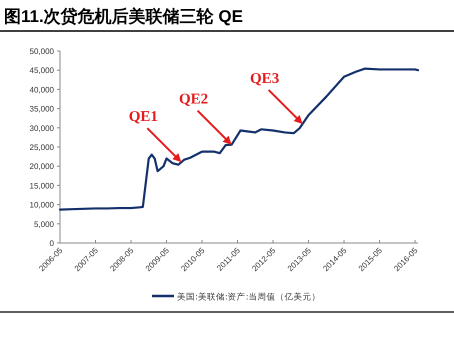  What do you see at coordinates (42, 147) in the screenshot?
I see `y-tick-label: 25,000` at bounding box center [42, 147].